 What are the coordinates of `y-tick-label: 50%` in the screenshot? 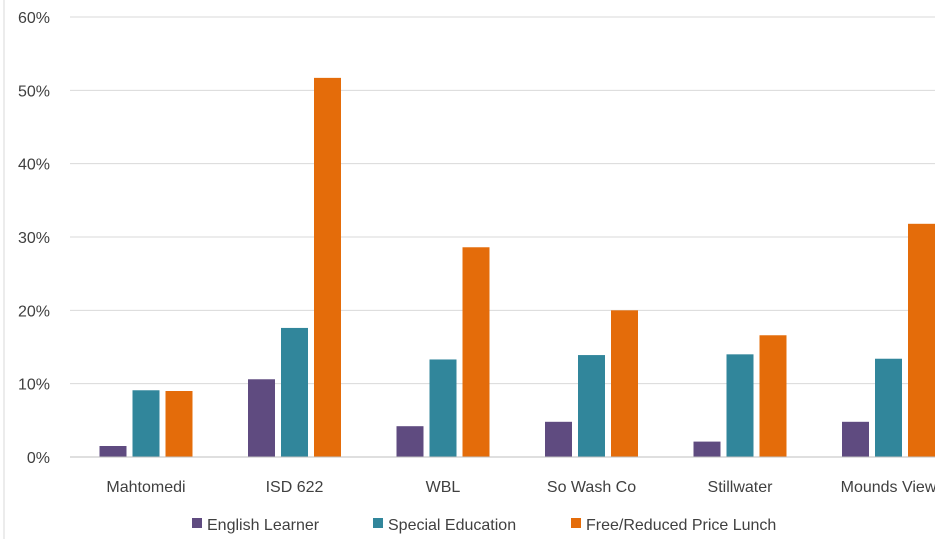 It's located at (34, 91).